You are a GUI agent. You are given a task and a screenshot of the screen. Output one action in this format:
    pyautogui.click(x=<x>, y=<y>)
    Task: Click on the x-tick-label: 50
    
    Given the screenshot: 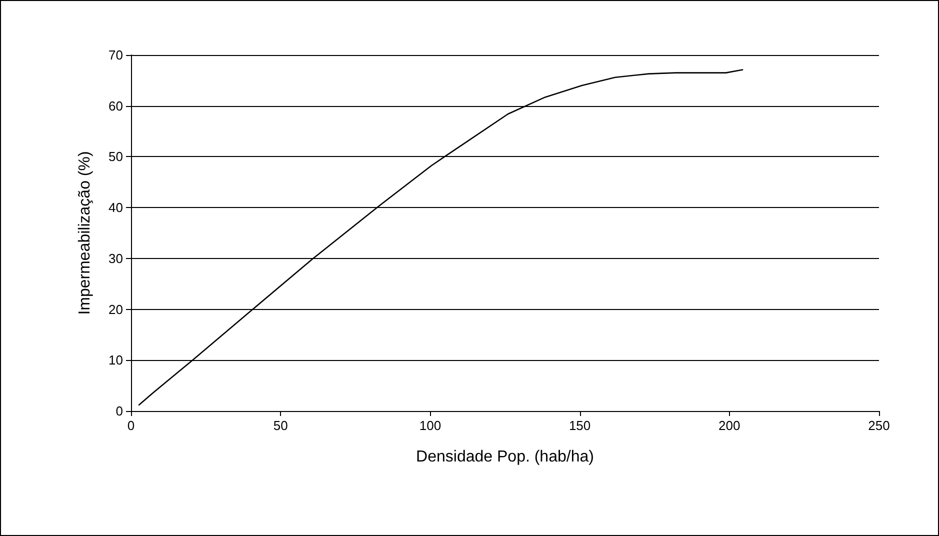 What is the action you would take?
    pyautogui.click(x=280, y=425)
    